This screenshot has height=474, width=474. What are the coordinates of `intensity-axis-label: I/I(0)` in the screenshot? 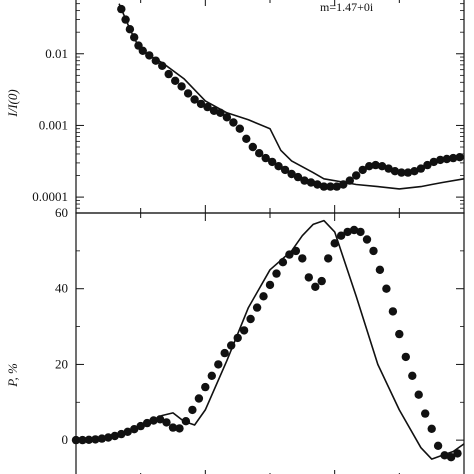 It's located at (12, 103).